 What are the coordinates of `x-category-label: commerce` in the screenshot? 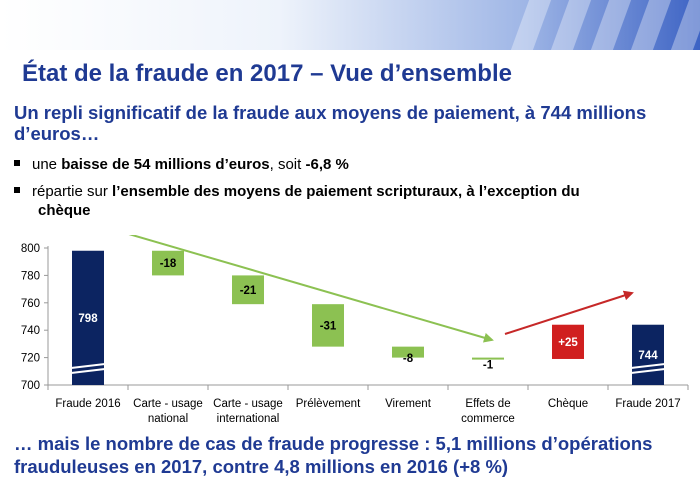 It's located at (488, 419).